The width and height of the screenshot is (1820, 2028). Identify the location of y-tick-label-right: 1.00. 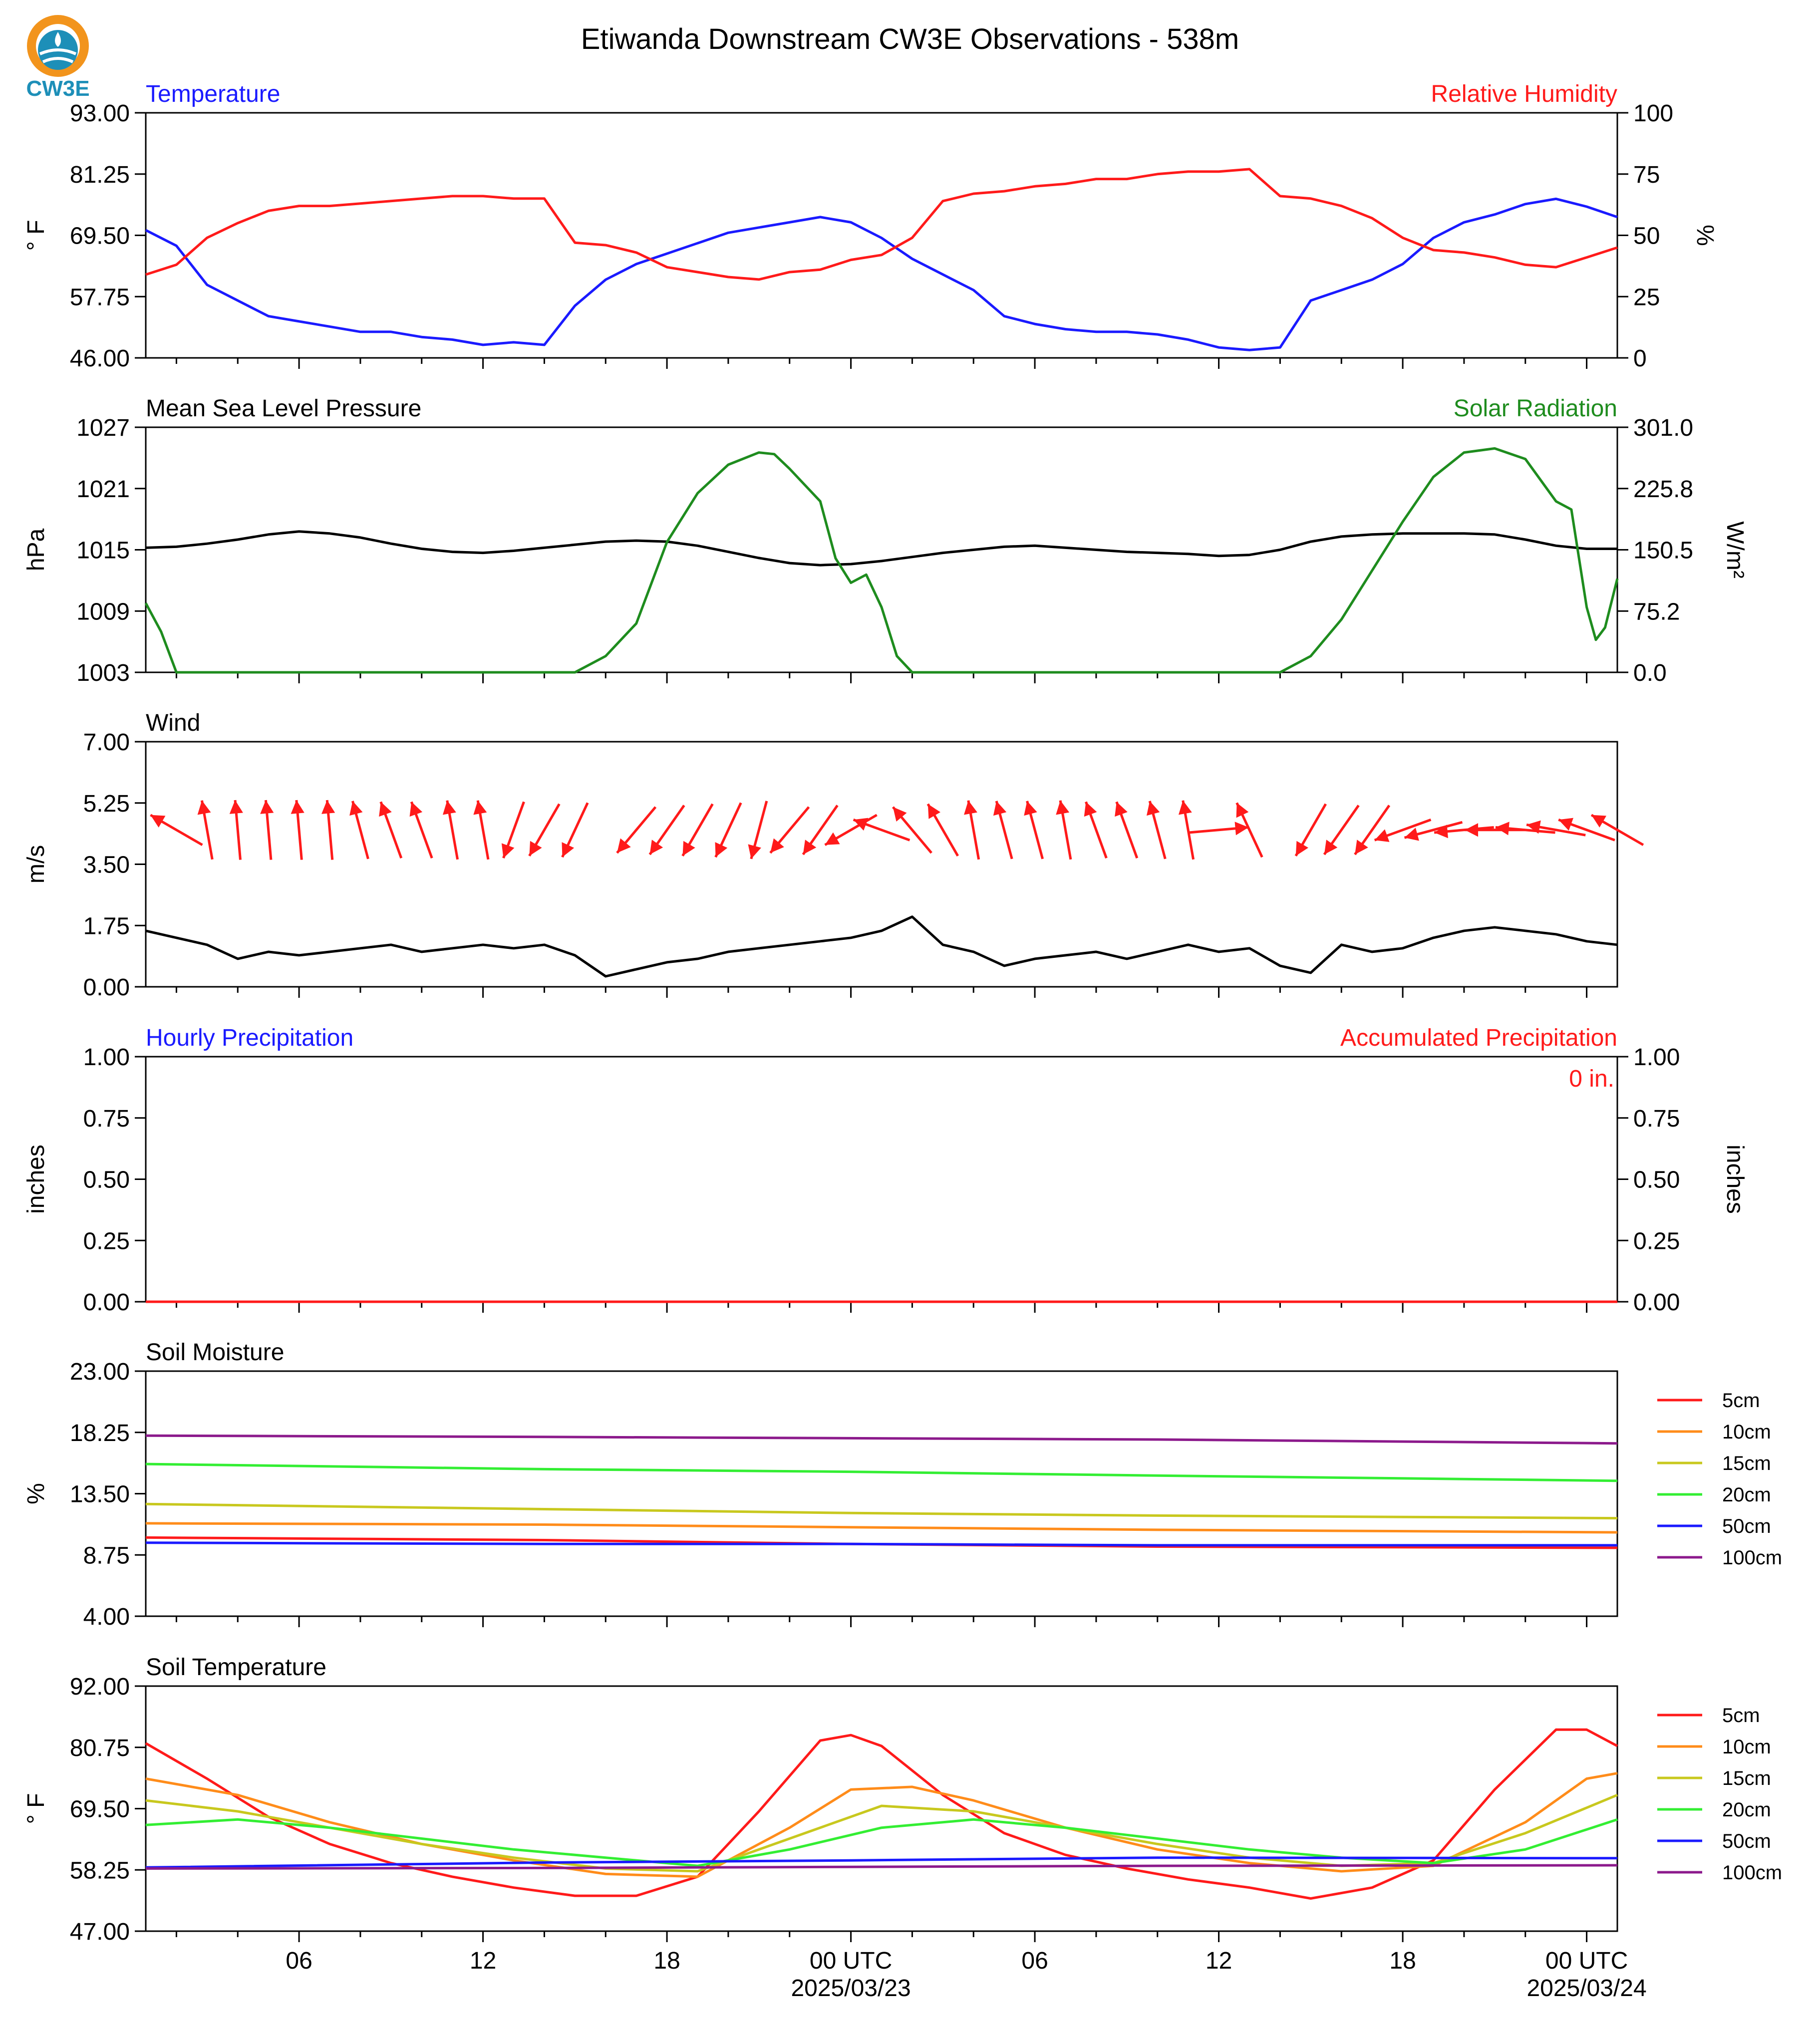
(1656, 1057).